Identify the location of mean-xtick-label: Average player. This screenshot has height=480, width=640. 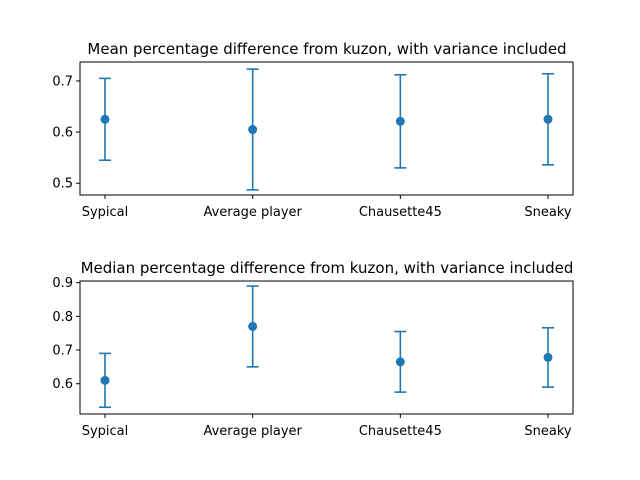
(252, 212).